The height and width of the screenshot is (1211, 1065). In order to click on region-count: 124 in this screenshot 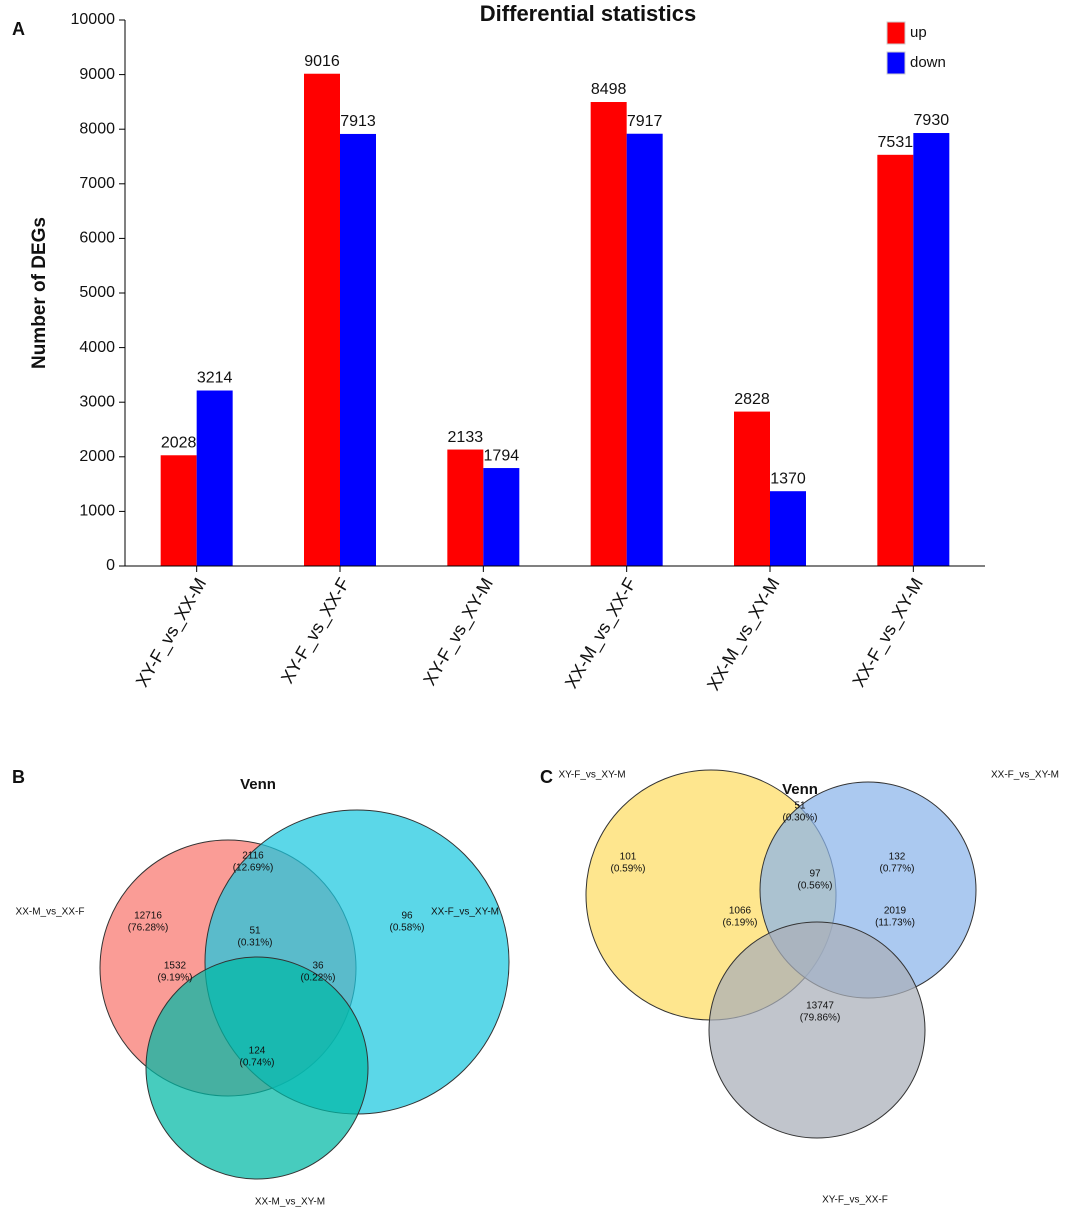, I will do `click(257, 1051)`.